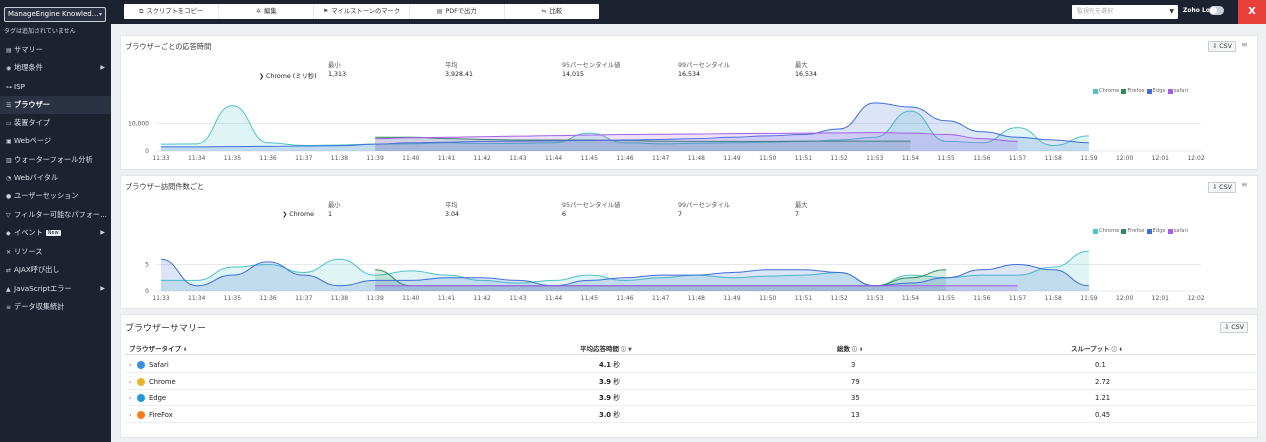 This screenshot has height=442, width=1266. I want to click on browser-cell: › FireFox, so click(151, 415).